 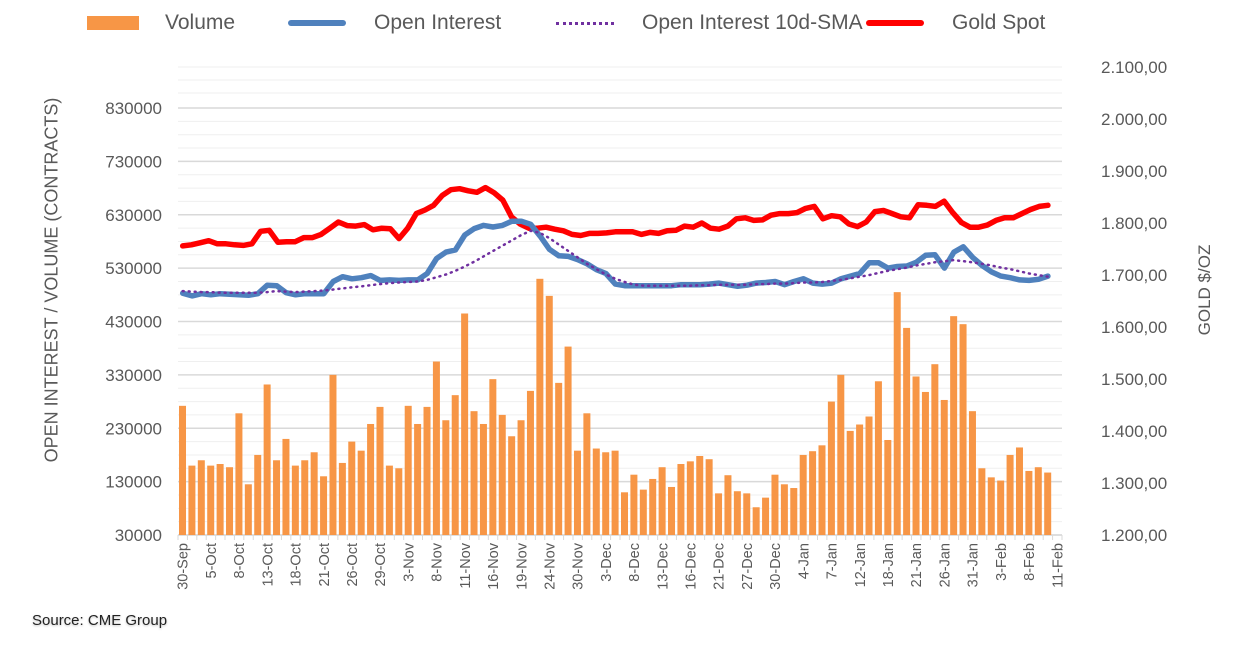 I want to click on x-tick-label: 19-Nov, so click(x=522, y=565).